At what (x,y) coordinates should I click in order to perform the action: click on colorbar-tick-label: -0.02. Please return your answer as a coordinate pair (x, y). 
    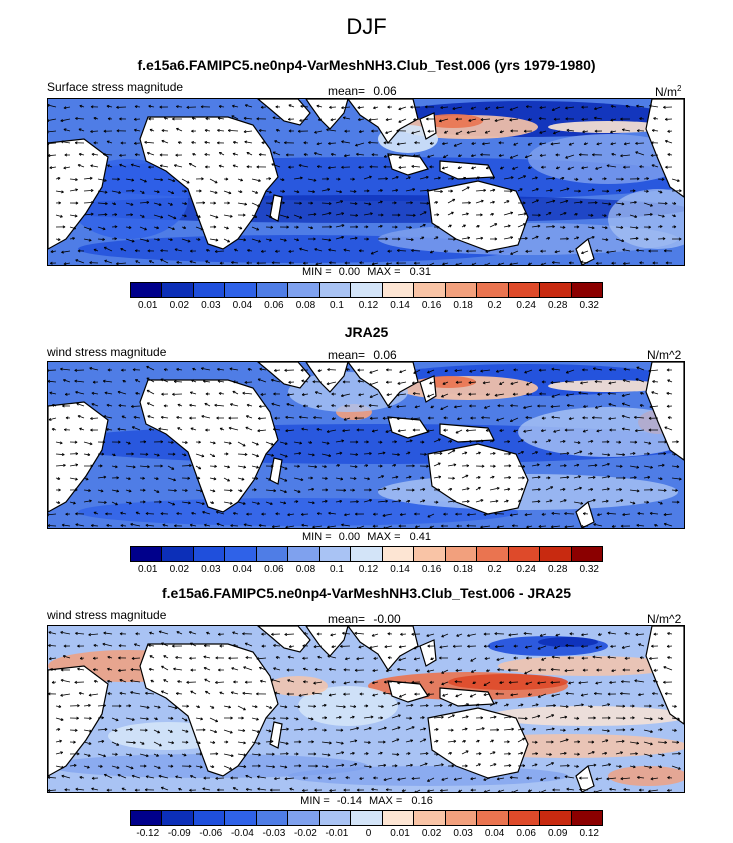
    Looking at the image, I should click on (305, 833).